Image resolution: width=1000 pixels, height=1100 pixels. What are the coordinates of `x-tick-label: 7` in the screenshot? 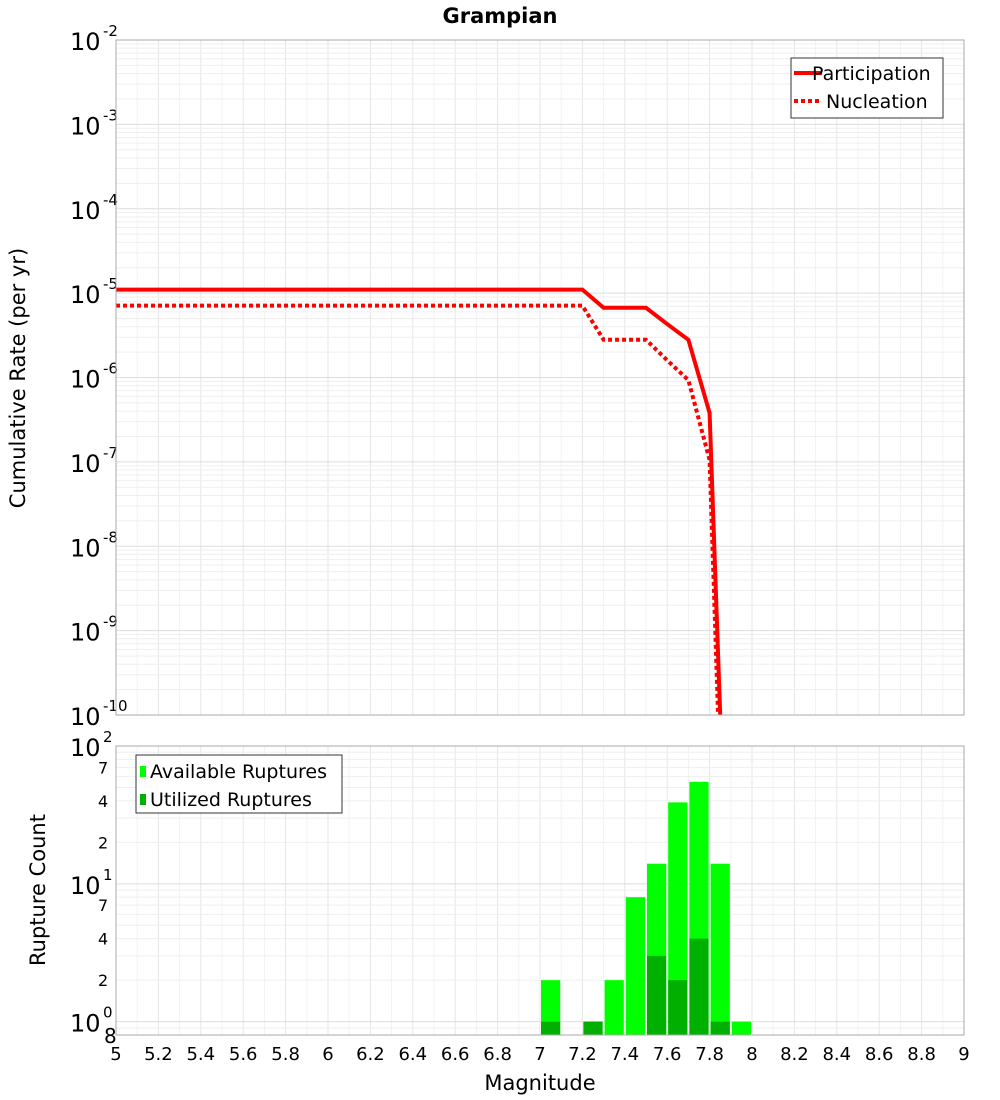 It's located at (539, 1054).